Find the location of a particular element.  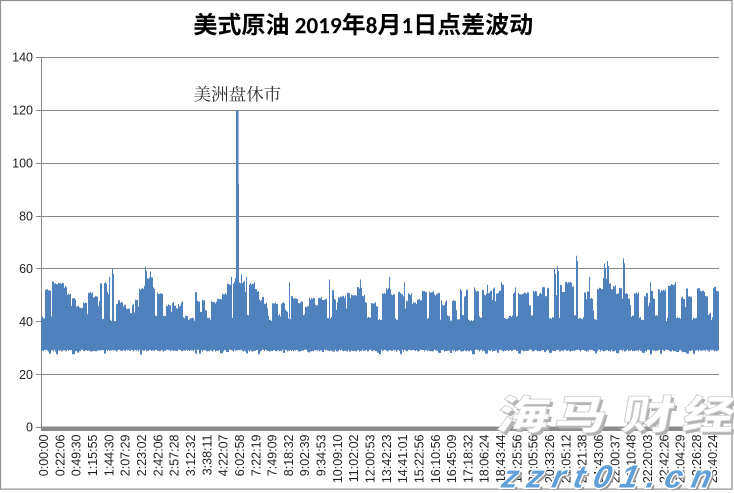

svg-text: 23:04:29 is located at coordinates (681, 458).